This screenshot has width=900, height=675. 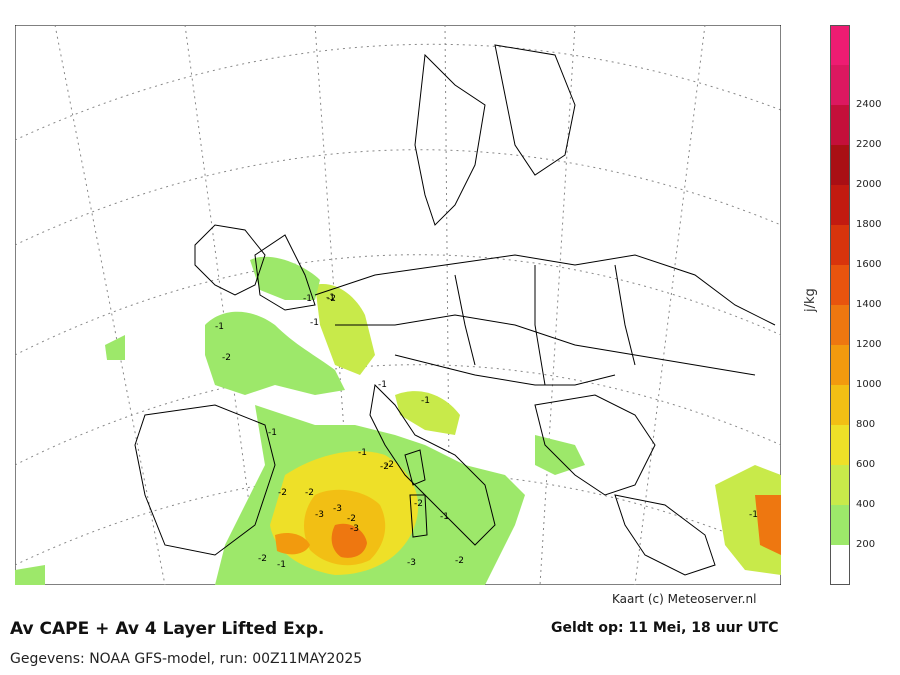 What do you see at coordinates (869, 304) in the screenshot?
I see `colorbar-tick-label: 1400` at bounding box center [869, 304].